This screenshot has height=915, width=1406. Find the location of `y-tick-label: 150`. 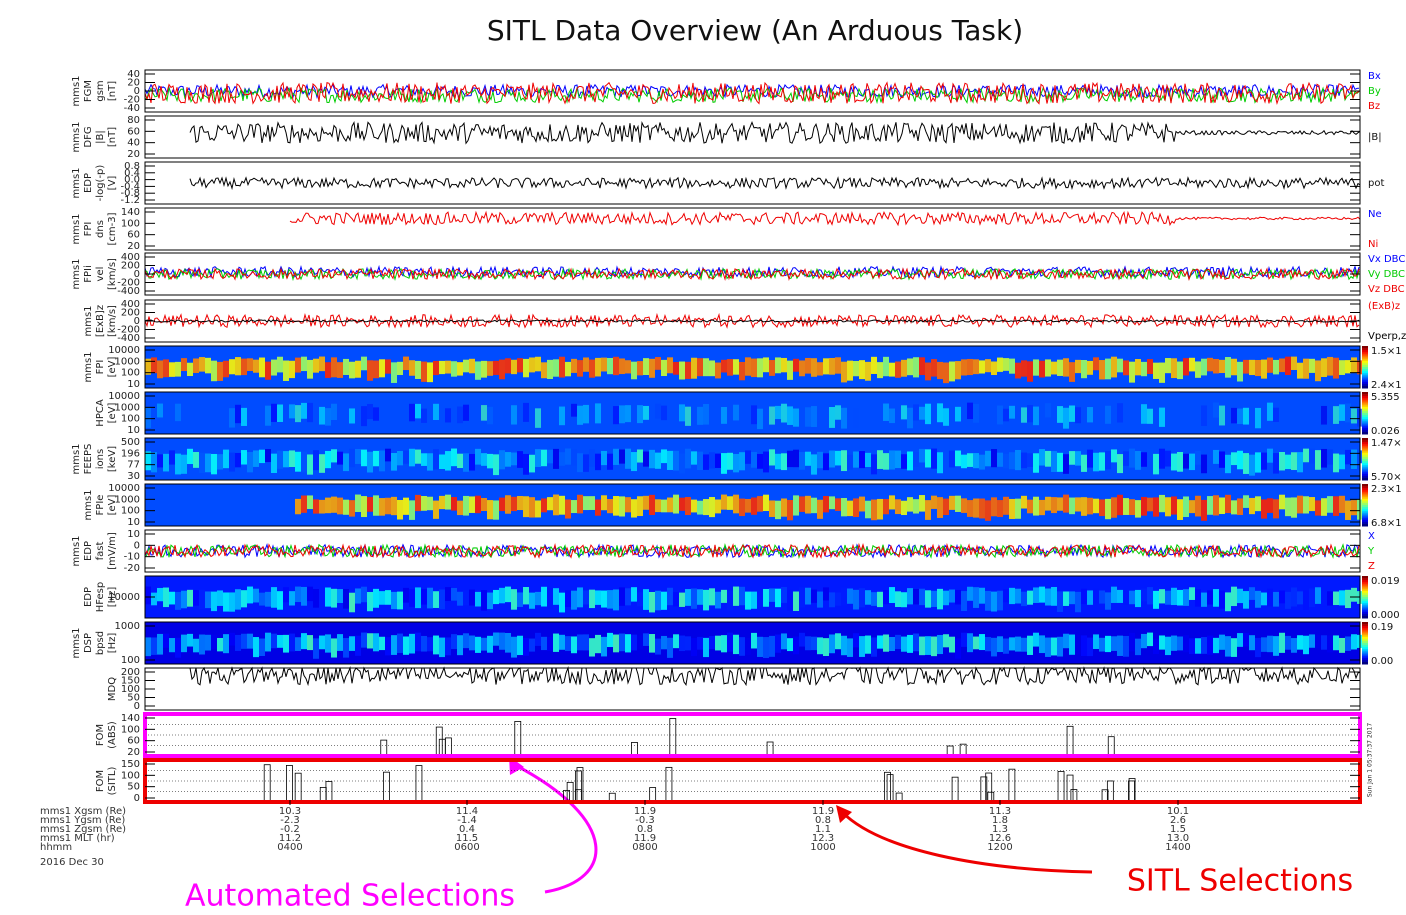

y-tick-label: 150 is located at coordinates (130, 764).